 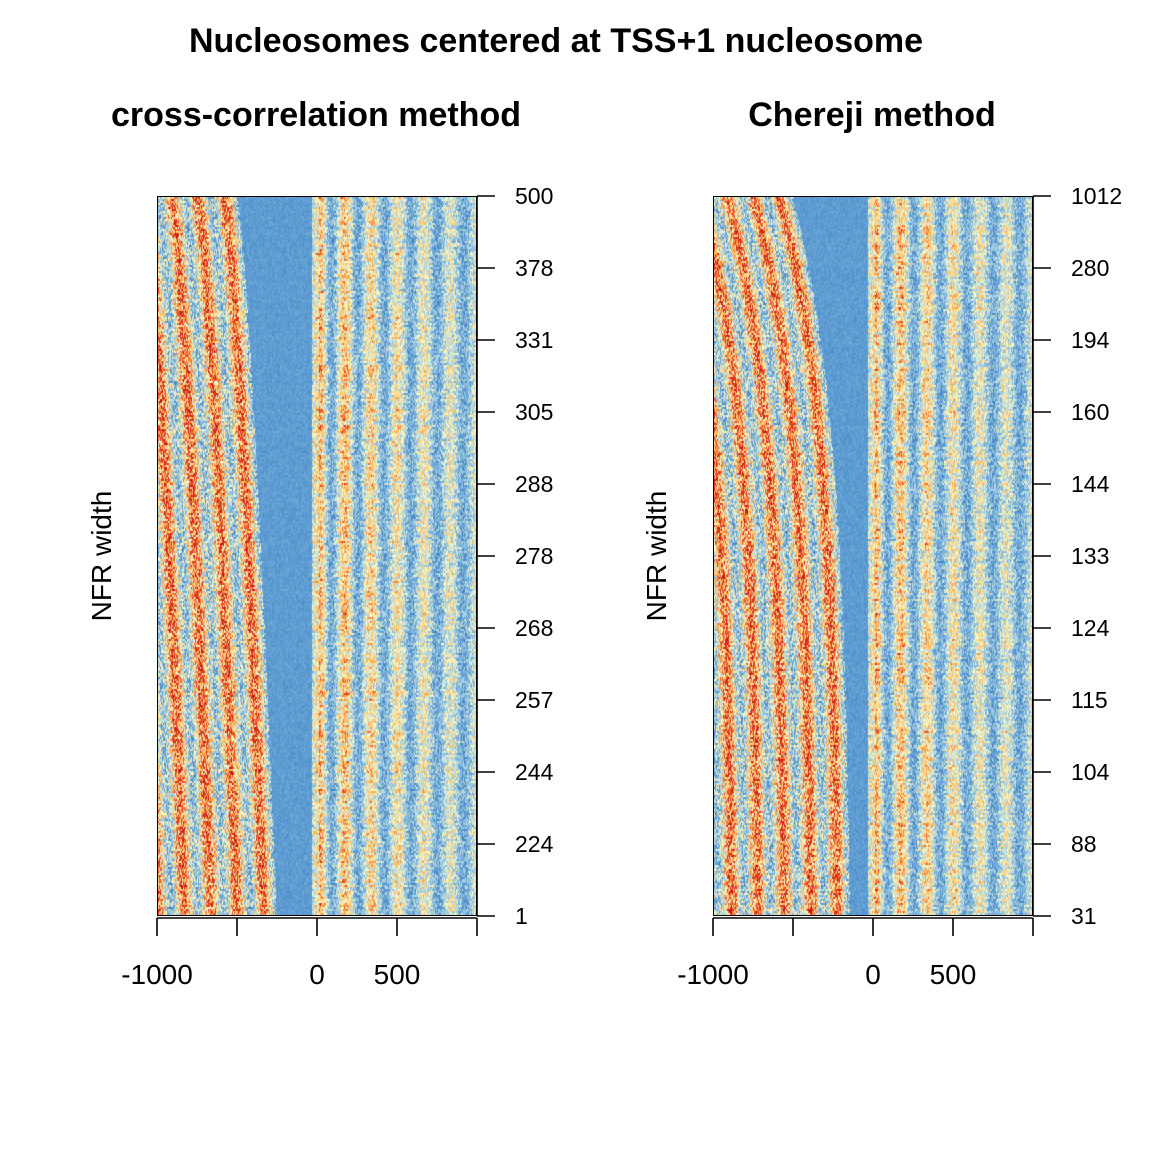 I want to click on y-tick-label: 378, so click(x=534, y=268).